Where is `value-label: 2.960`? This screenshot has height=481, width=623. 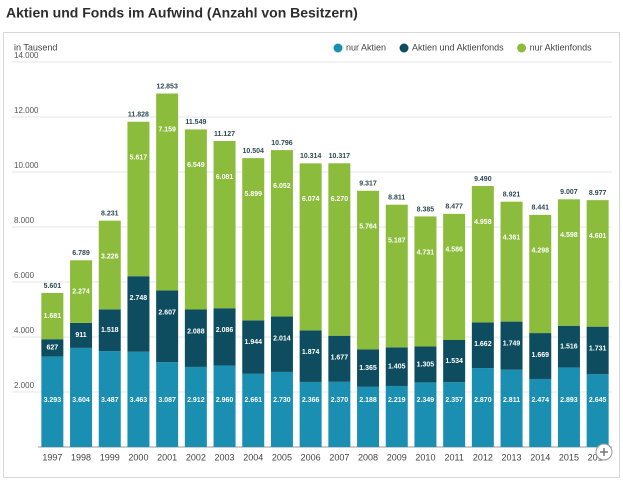
value-label: 2.960 is located at coordinates (225, 400).